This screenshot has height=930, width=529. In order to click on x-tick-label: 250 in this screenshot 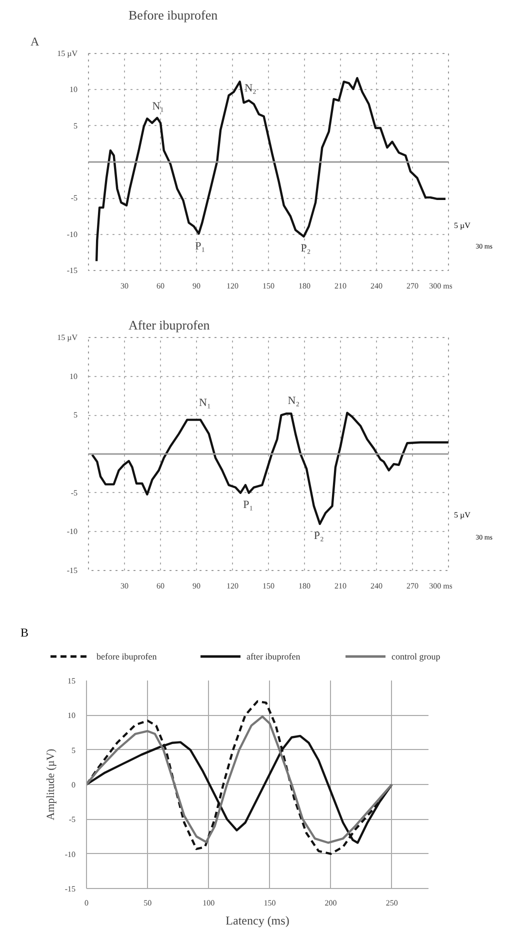, I will do `click(392, 903)`.